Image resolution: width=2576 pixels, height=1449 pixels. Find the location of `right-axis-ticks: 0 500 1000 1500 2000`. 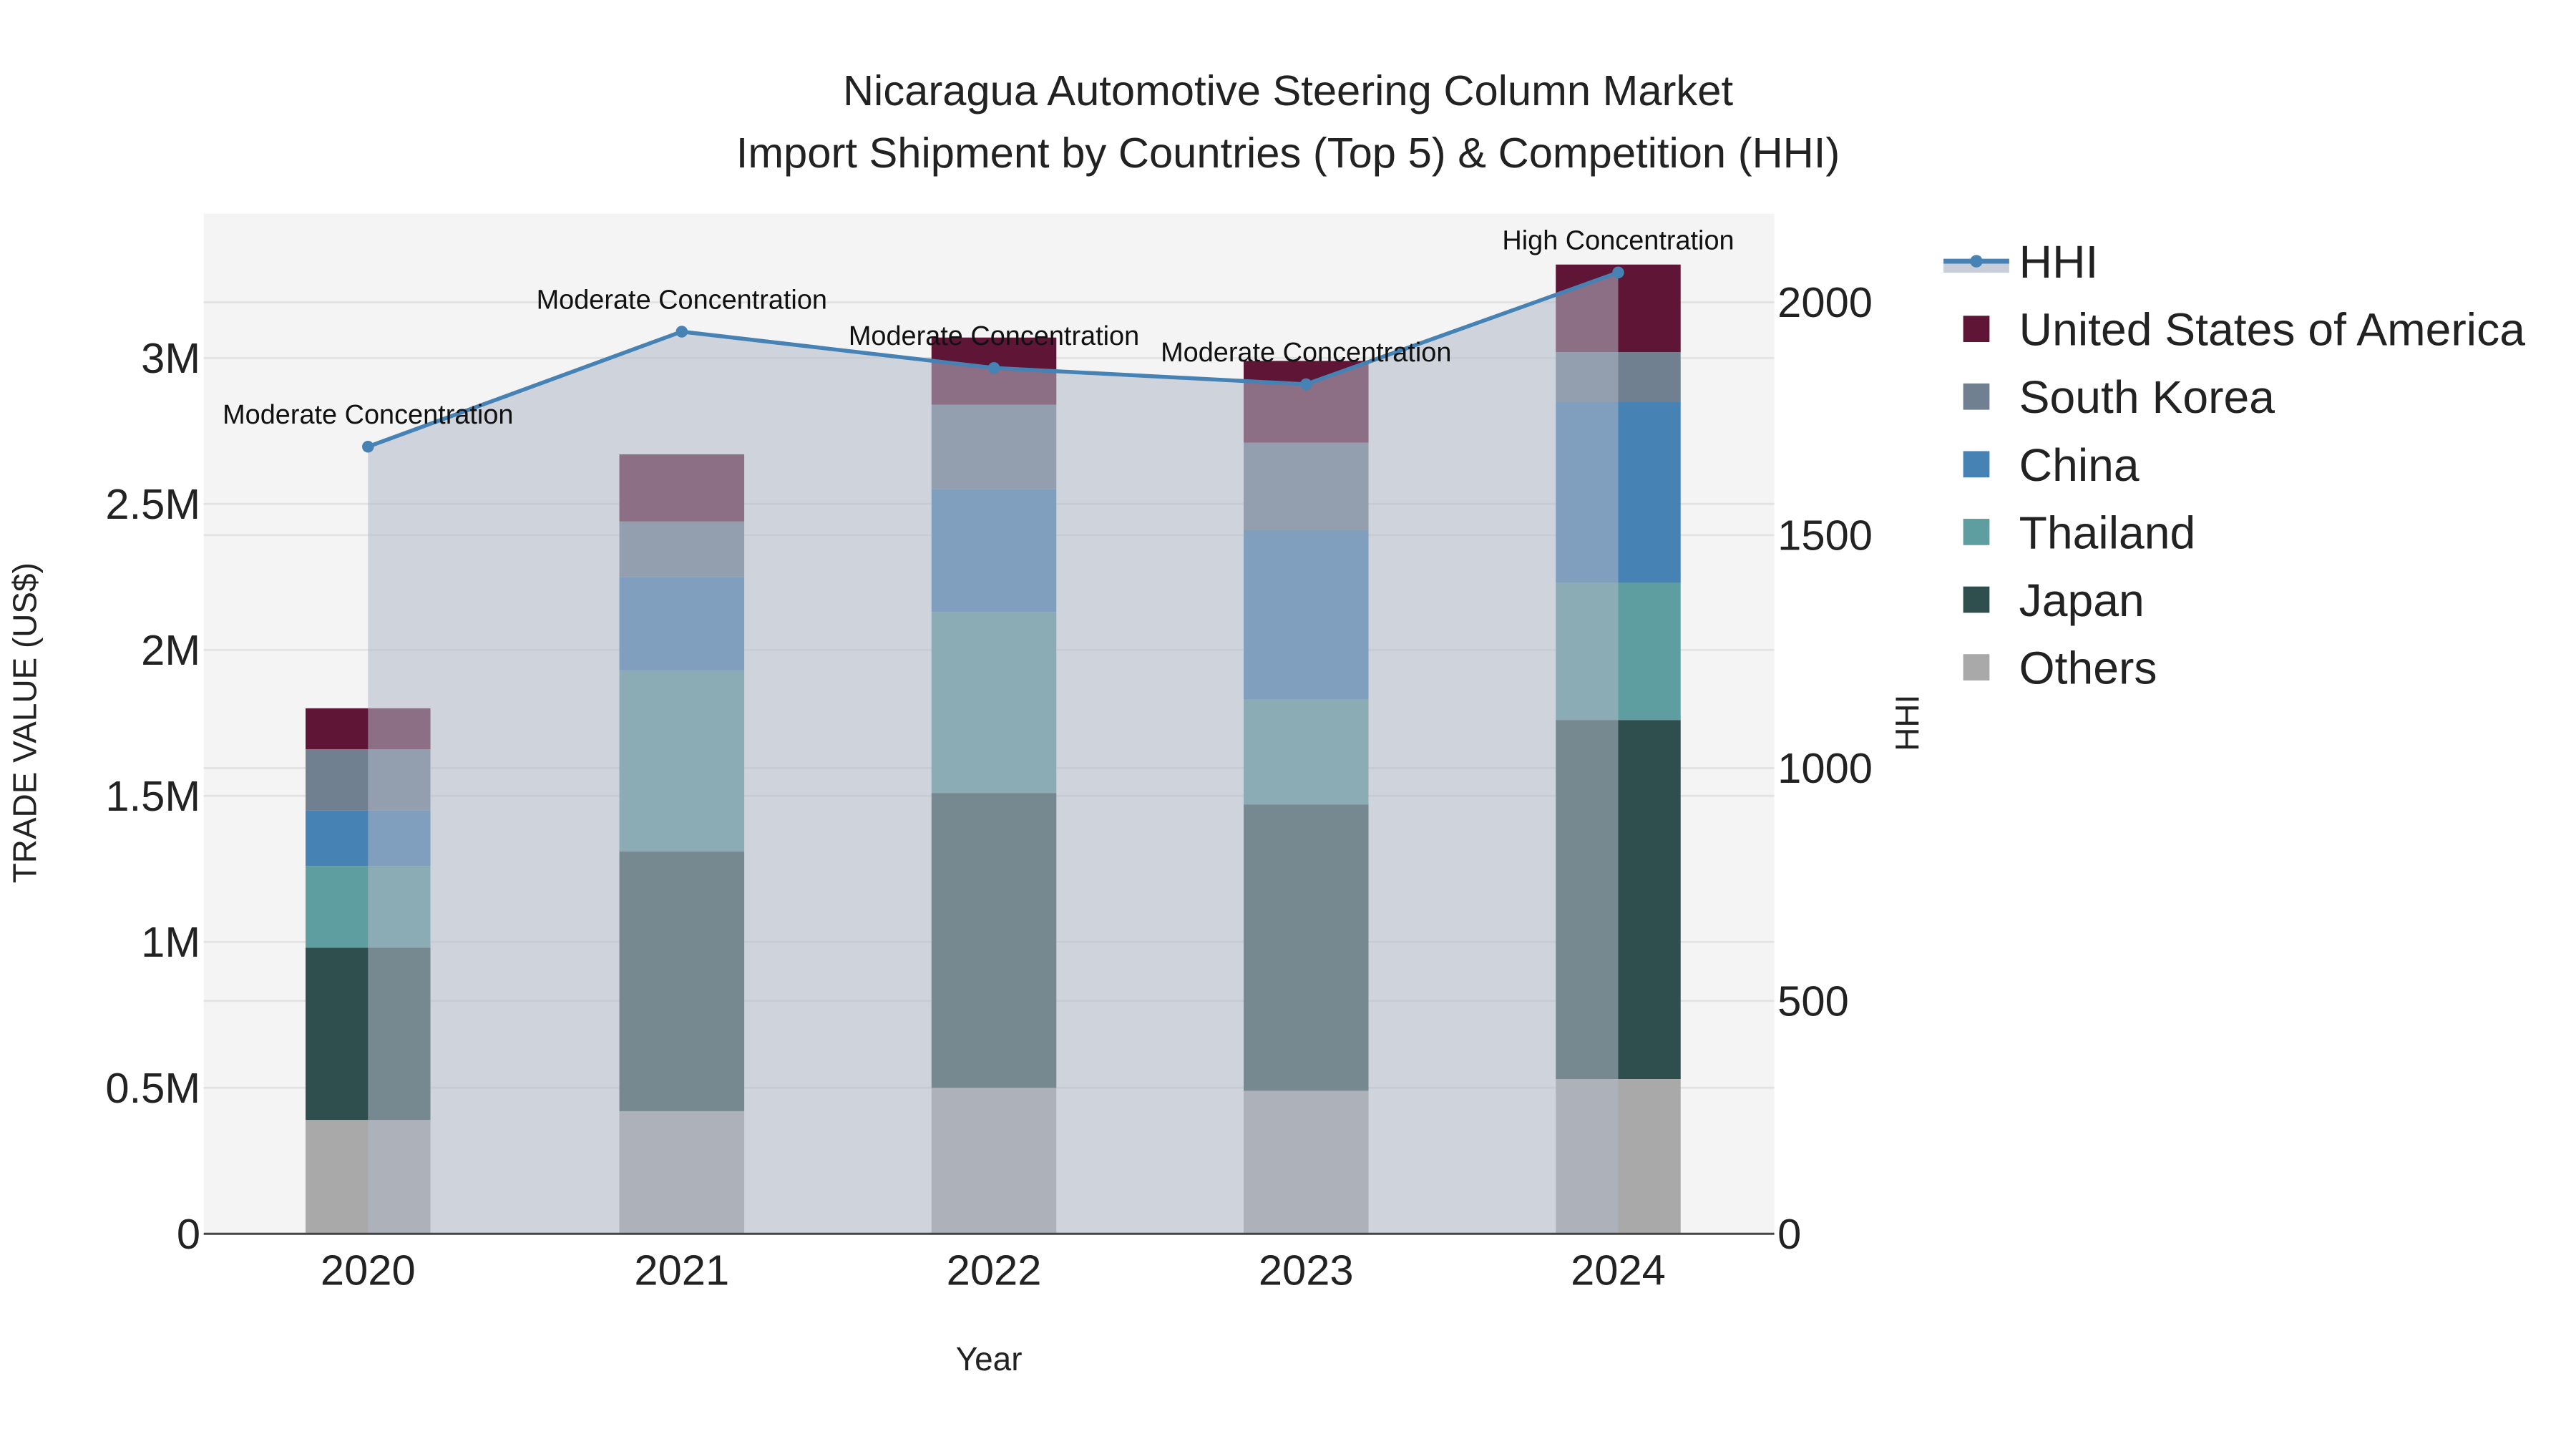

right-axis-ticks: 0 500 1000 1500 2000 is located at coordinates (1825, 768).